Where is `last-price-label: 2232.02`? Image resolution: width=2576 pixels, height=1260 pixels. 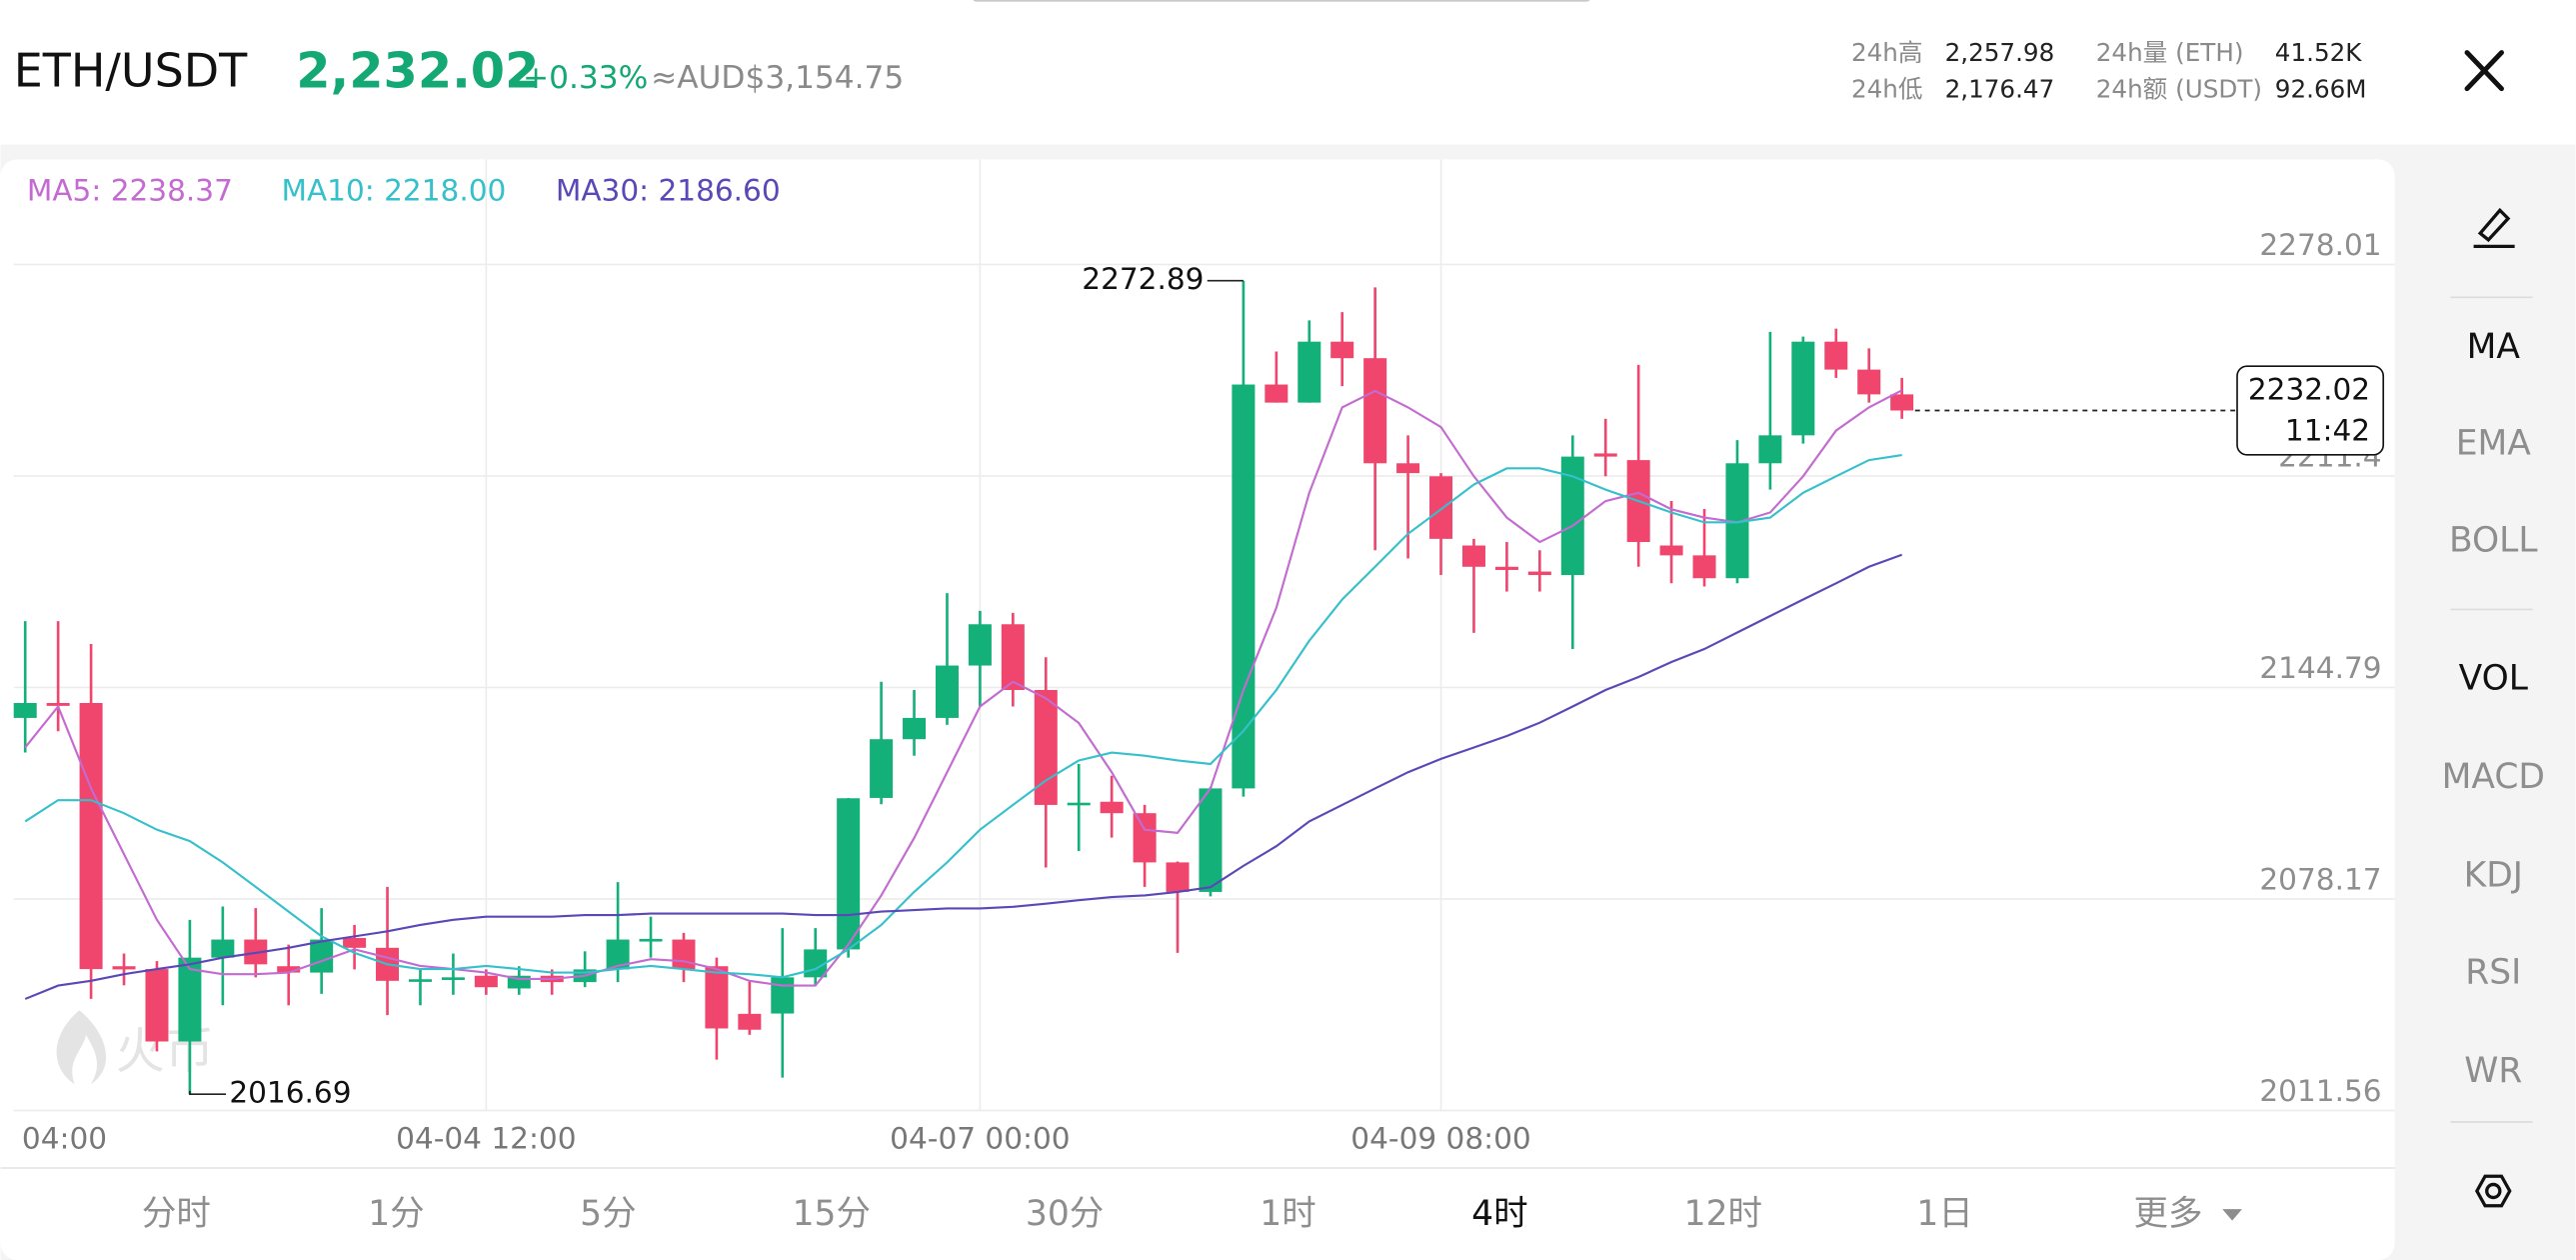
last-price-label: 2232.02 is located at coordinates (2309, 389).